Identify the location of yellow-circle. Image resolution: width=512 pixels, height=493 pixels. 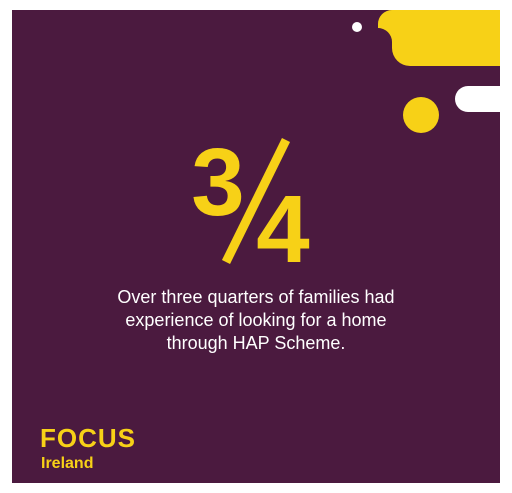
(421, 115).